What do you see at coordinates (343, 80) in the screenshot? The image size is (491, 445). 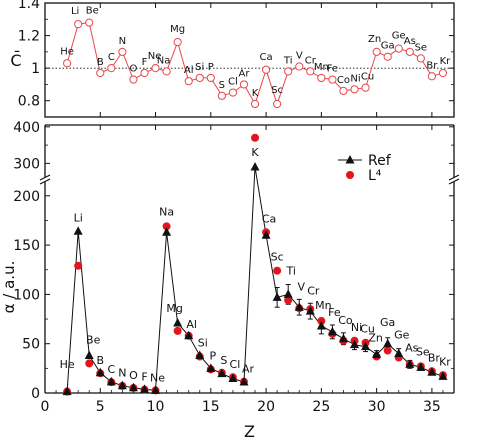 I see `top-point-label: Co` at bounding box center [343, 80].